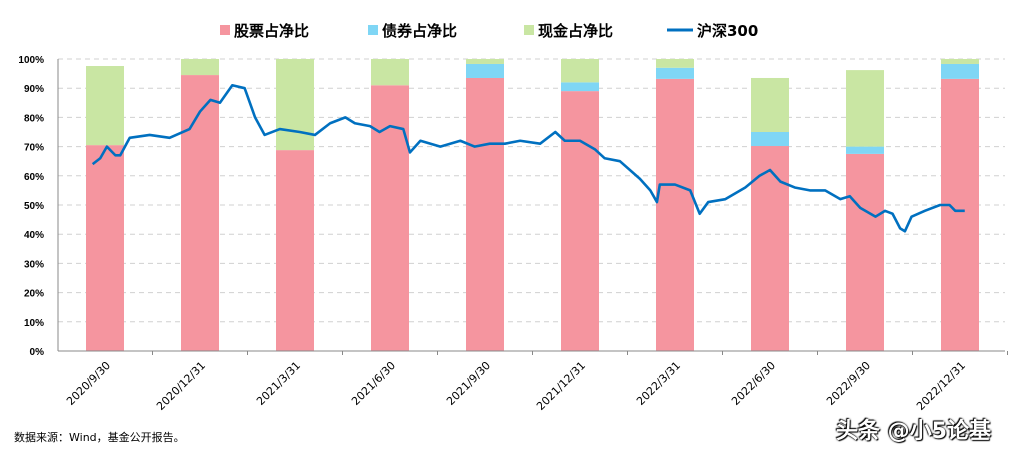 The image size is (1026, 456). What do you see at coordinates (658, 383) in the screenshot?
I see `x-tick-label: 2022/3/31` at bounding box center [658, 383].